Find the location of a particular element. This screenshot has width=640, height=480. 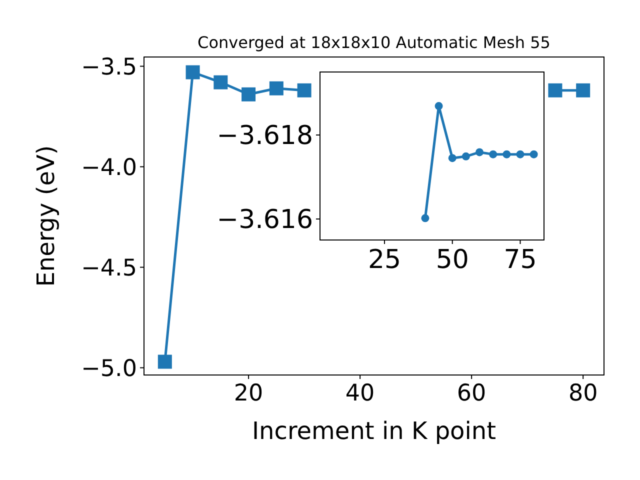

x-tick-label: 75 is located at coordinates (520, 259).